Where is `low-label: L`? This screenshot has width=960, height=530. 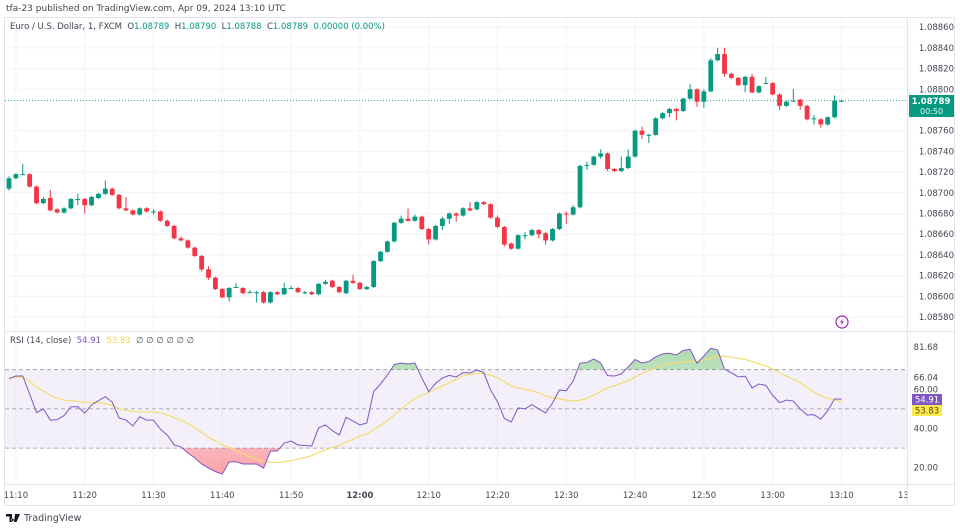 low-label: L is located at coordinates (224, 27).